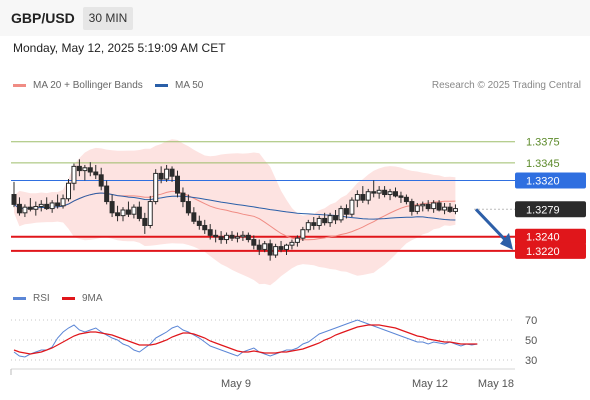 Image resolution: width=590 pixels, height=400 pixels. I want to click on ma20-legend-swatch, so click(19, 85).